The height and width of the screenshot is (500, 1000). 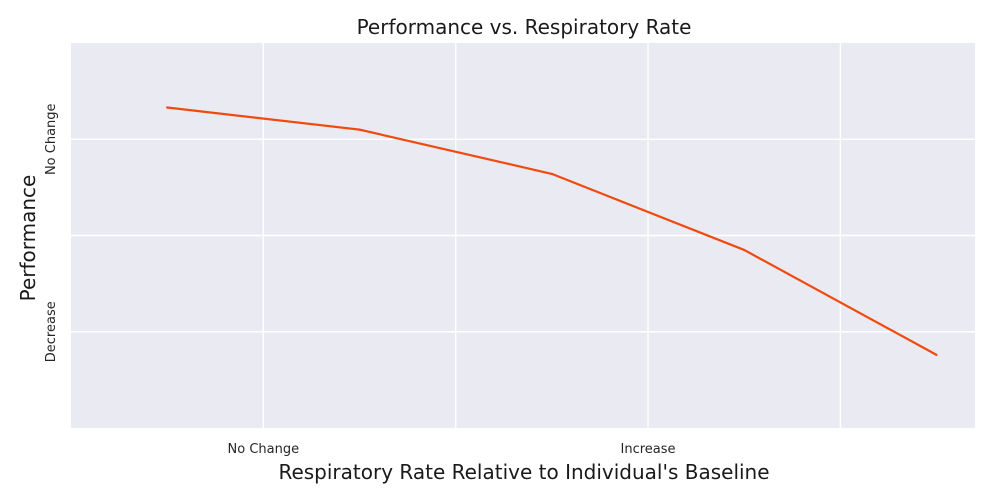 What do you see at coordinates (28, 238) in the screenshot?
I see `y-axis-label: Performance` at bounding box center [28, 238].